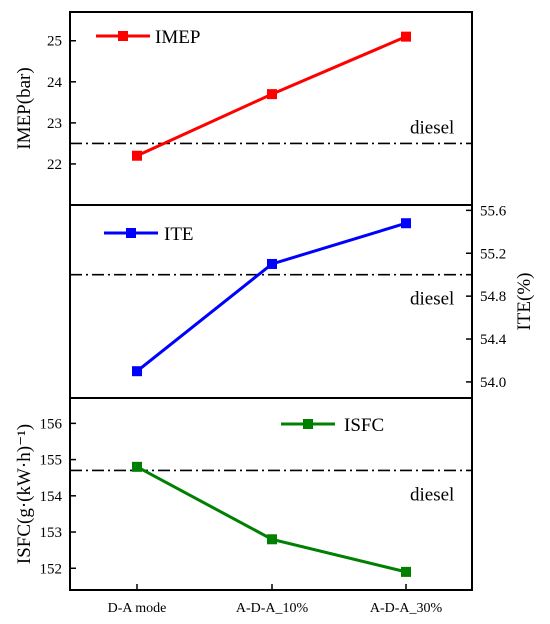  Describe the element at coordinates (271, 297) in the screenshot. I see `series-line-ite` at that location.